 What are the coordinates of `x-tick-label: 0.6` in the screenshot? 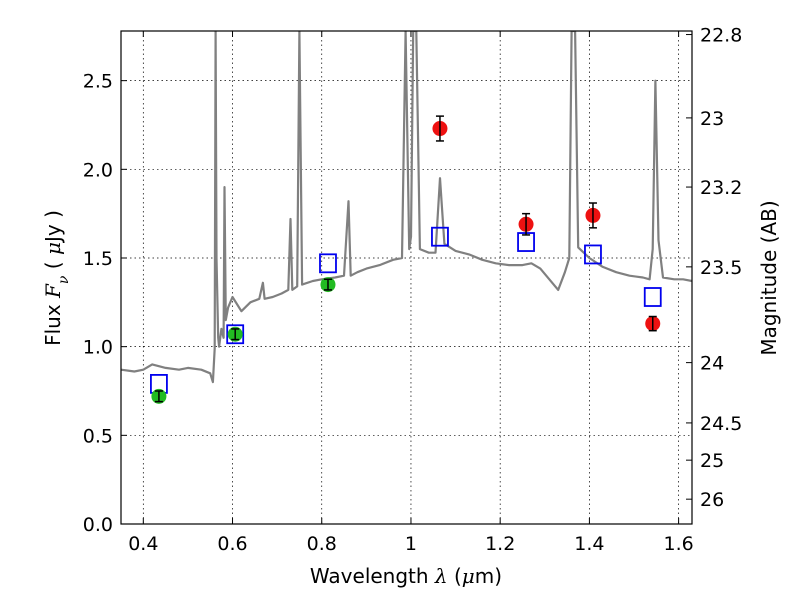 It's located at (232, 544).